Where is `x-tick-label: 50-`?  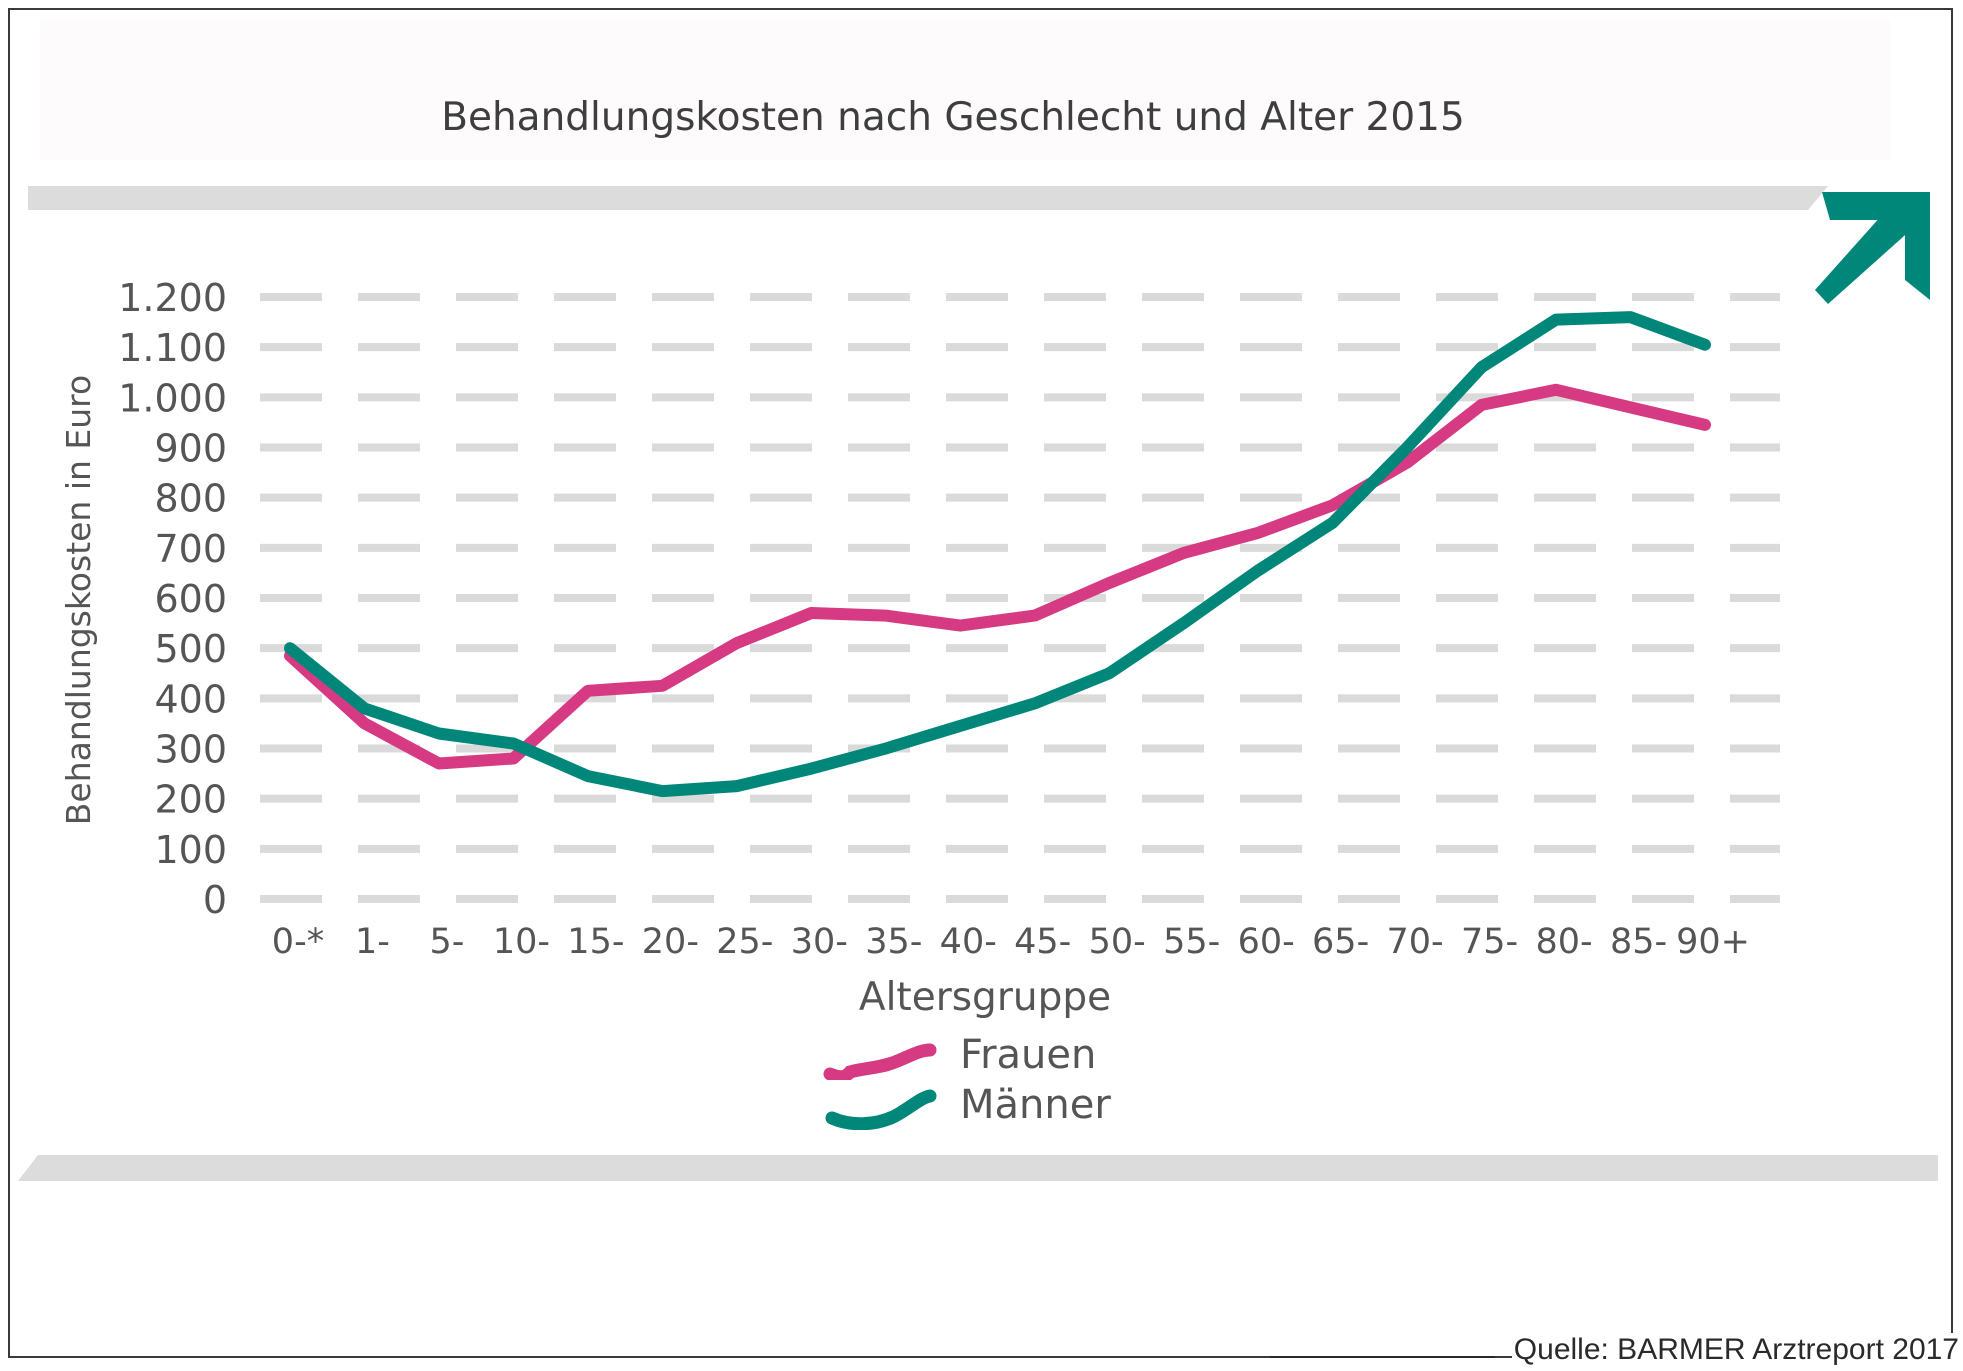
x-tick-label: 50- is located at coordinates (1117, 942).